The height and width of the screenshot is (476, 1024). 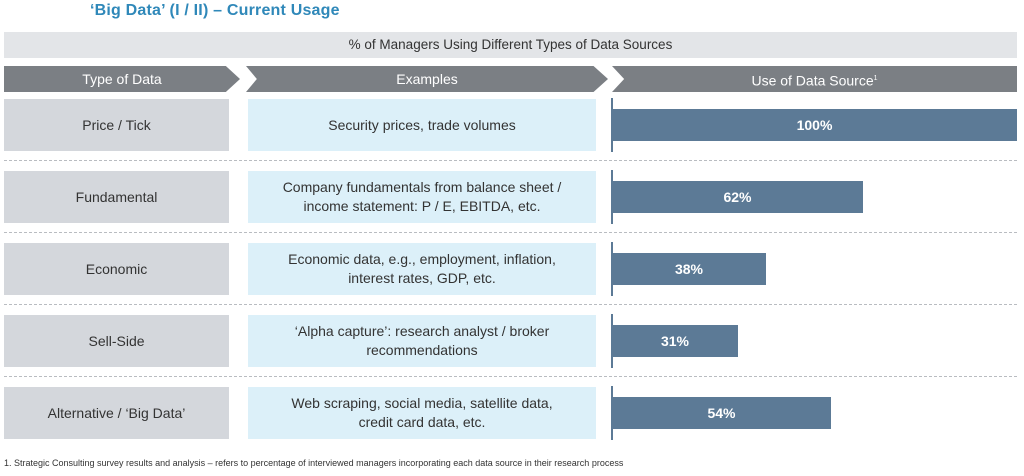 I want to click on header-examples: Examples, so click(x=427, y=79).